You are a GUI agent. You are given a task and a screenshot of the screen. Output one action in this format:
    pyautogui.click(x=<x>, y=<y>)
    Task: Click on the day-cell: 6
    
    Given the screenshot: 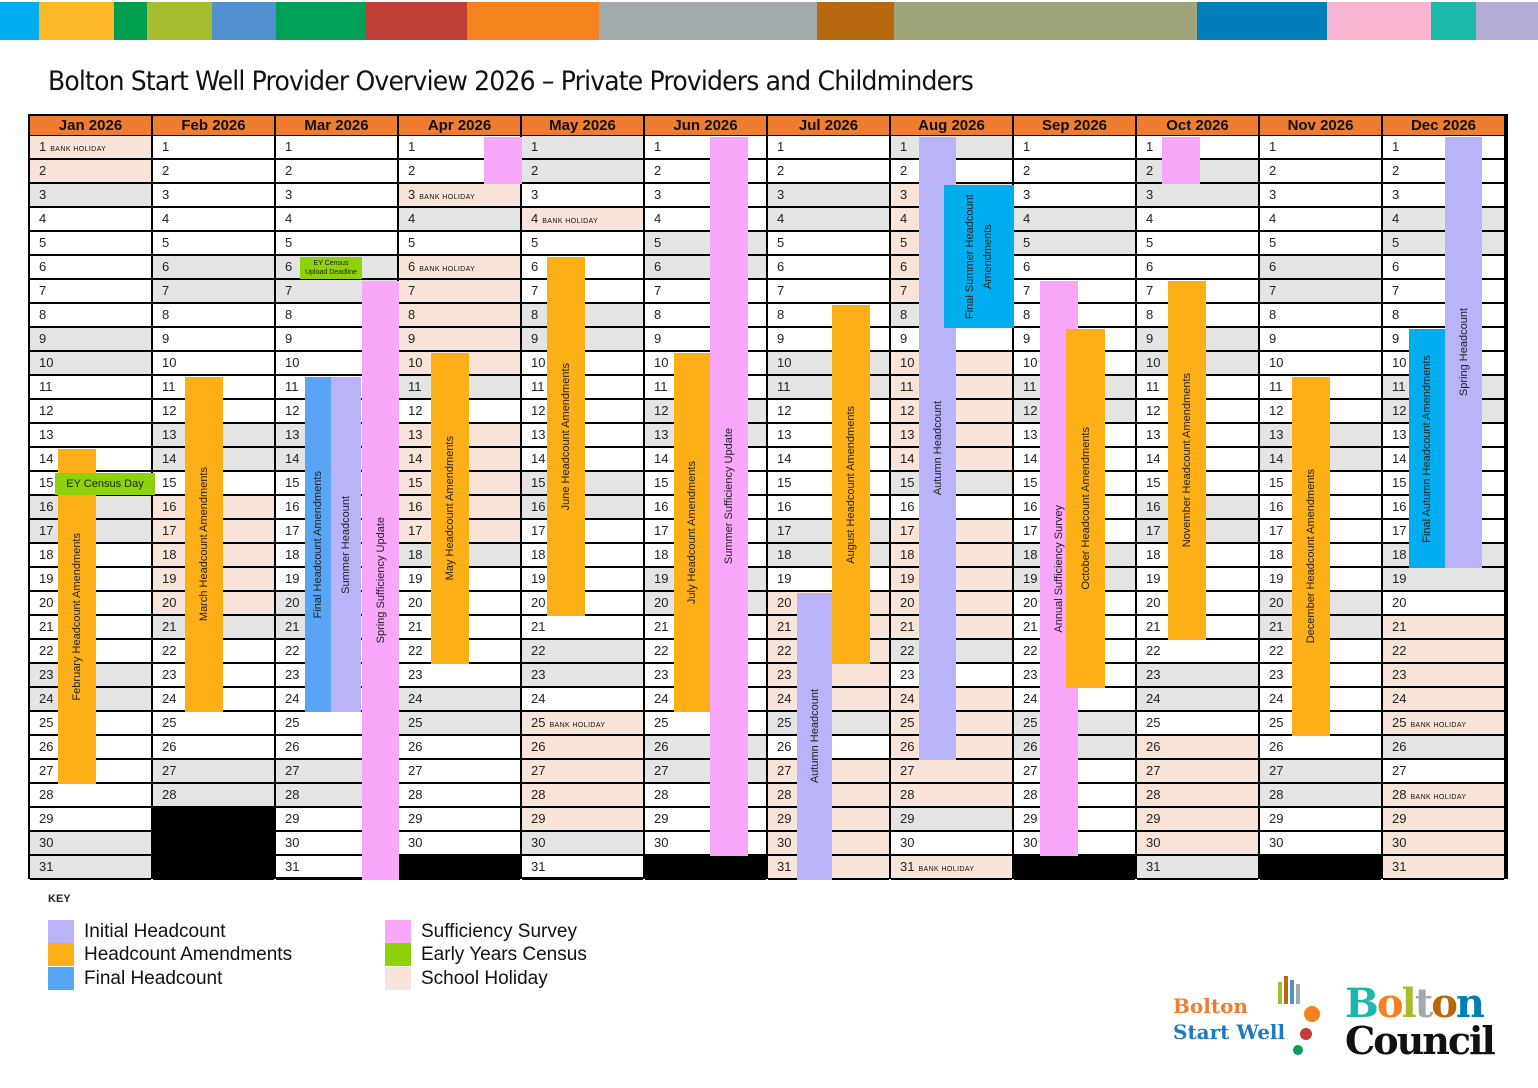 What is the action you would take?
    pyautogui.click(x=828, y=268)
    